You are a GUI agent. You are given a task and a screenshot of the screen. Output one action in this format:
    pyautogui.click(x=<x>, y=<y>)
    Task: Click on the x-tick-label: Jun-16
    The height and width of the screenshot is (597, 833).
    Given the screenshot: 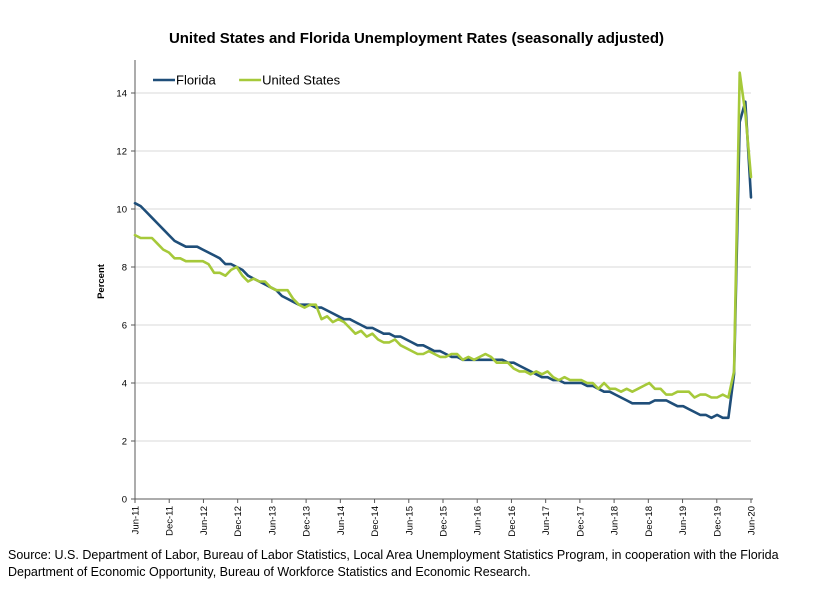 What is the action you would take?
    pyautogui.click(x=478, y=520)
    